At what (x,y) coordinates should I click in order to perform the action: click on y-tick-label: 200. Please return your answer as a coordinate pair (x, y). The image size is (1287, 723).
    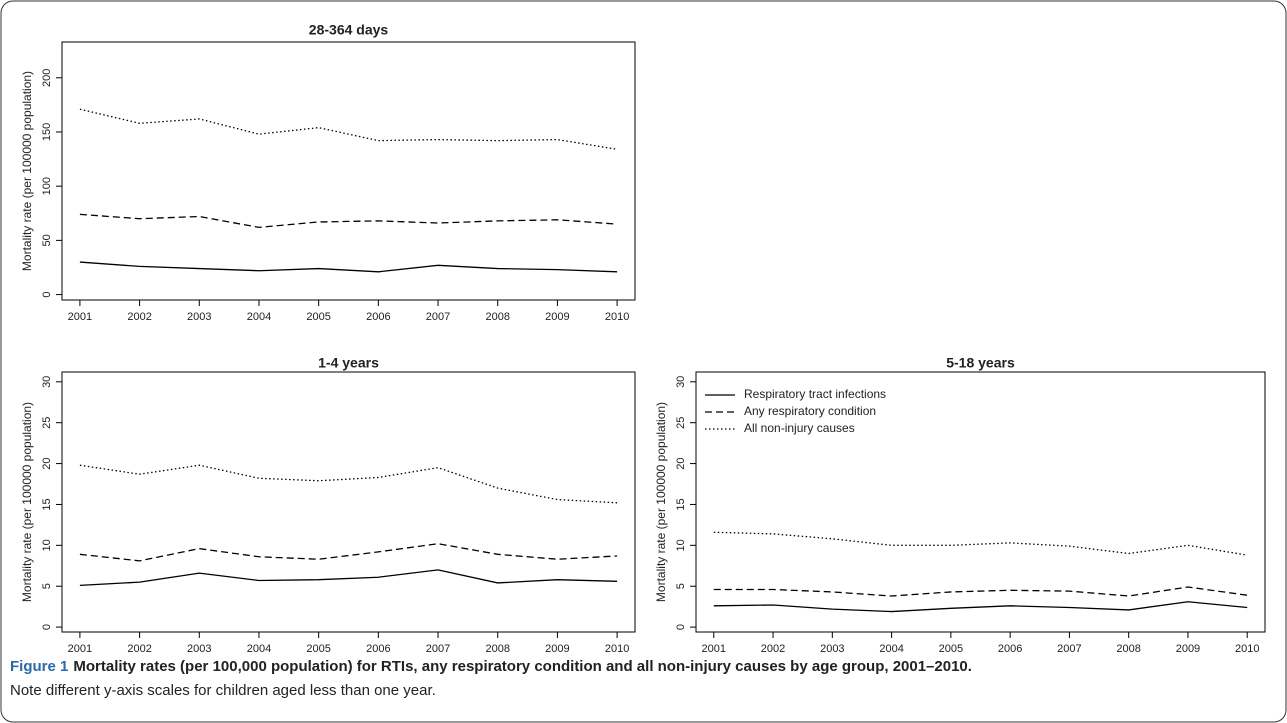
    Looking at the image, I should click on (47, 78).